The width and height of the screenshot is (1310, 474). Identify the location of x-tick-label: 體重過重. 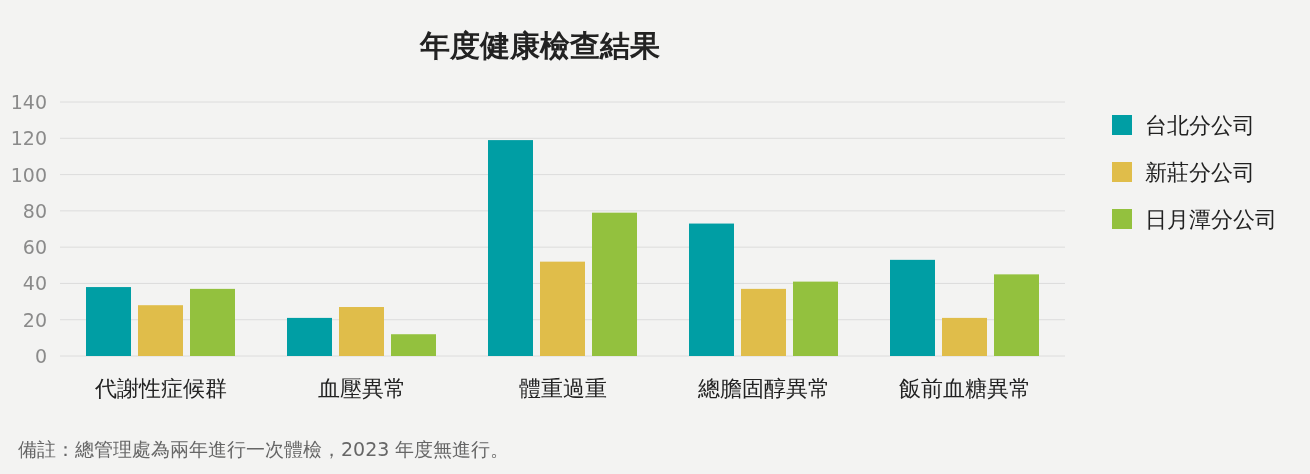
(562, 388).